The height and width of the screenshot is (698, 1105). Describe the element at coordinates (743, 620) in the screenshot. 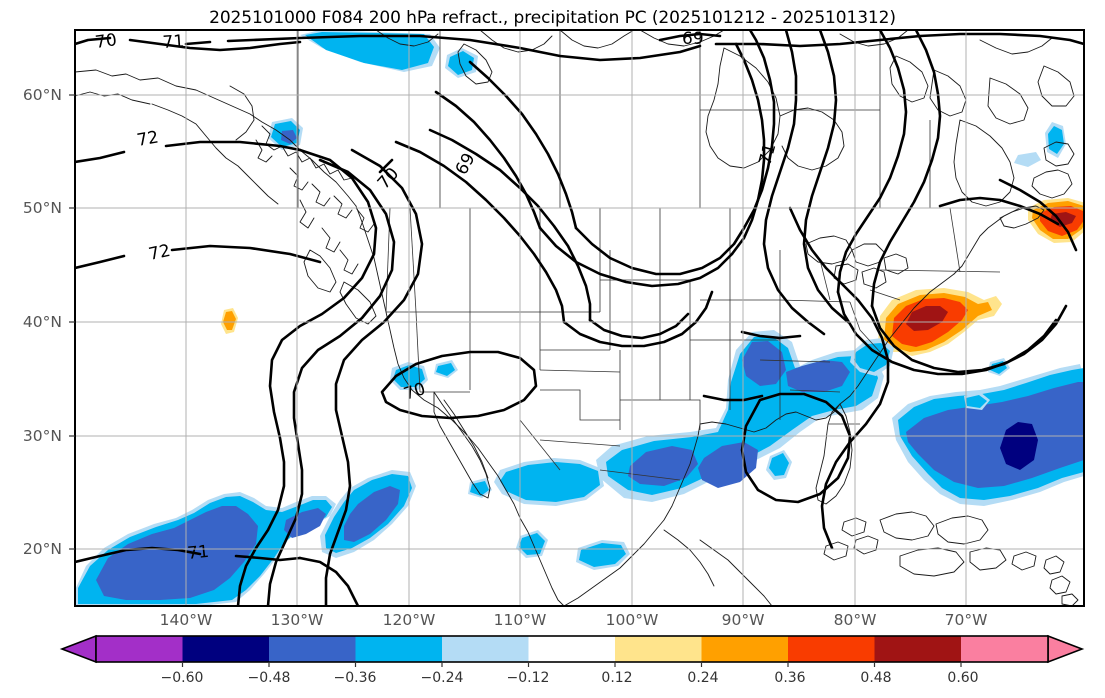

I see `axis-label-lon-90: 90°W` at that location.